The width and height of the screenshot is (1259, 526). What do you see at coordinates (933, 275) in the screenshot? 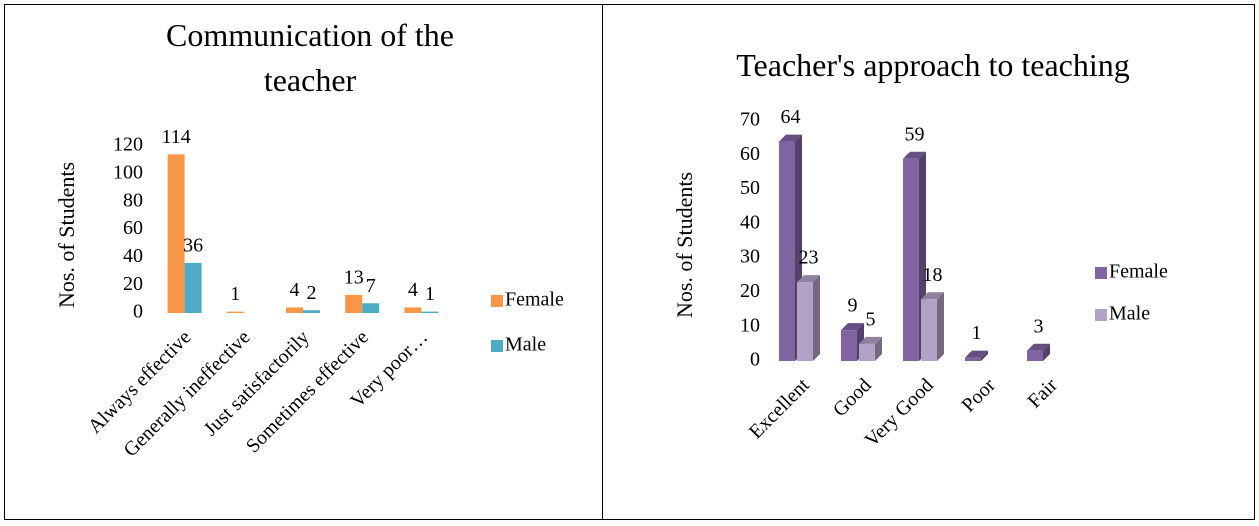
I see `data-label: 18` at bounding box center [933, 275].